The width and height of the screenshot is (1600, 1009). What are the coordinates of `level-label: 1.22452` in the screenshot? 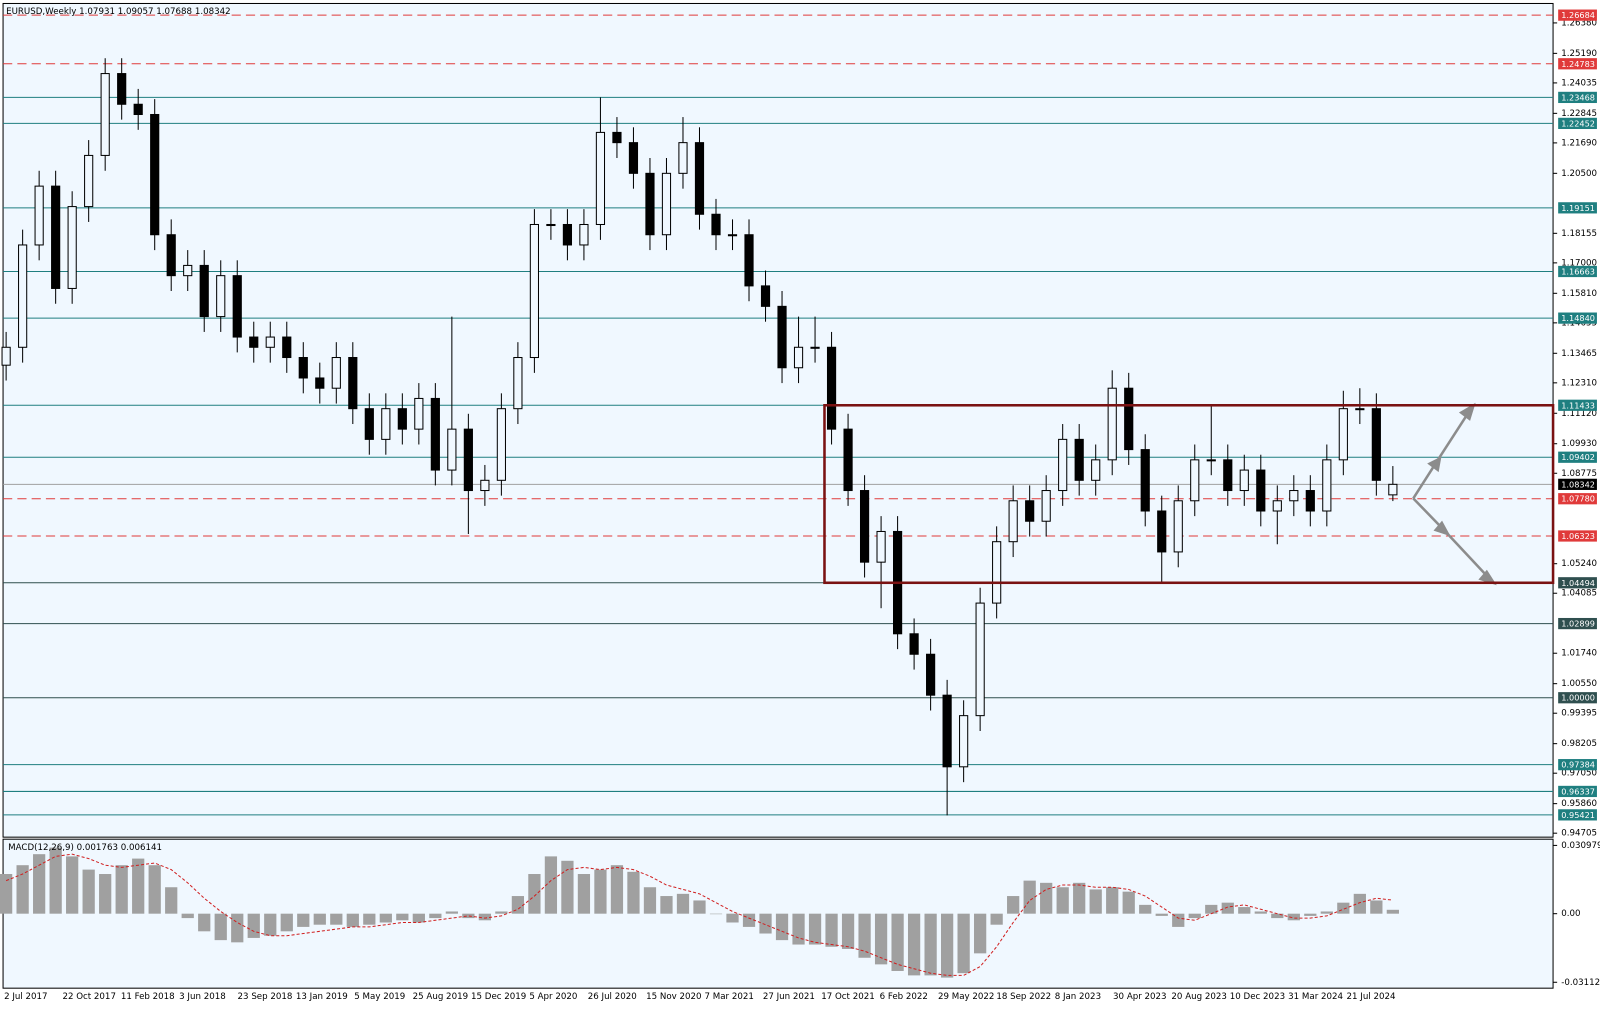 It's located at (1578, 123).